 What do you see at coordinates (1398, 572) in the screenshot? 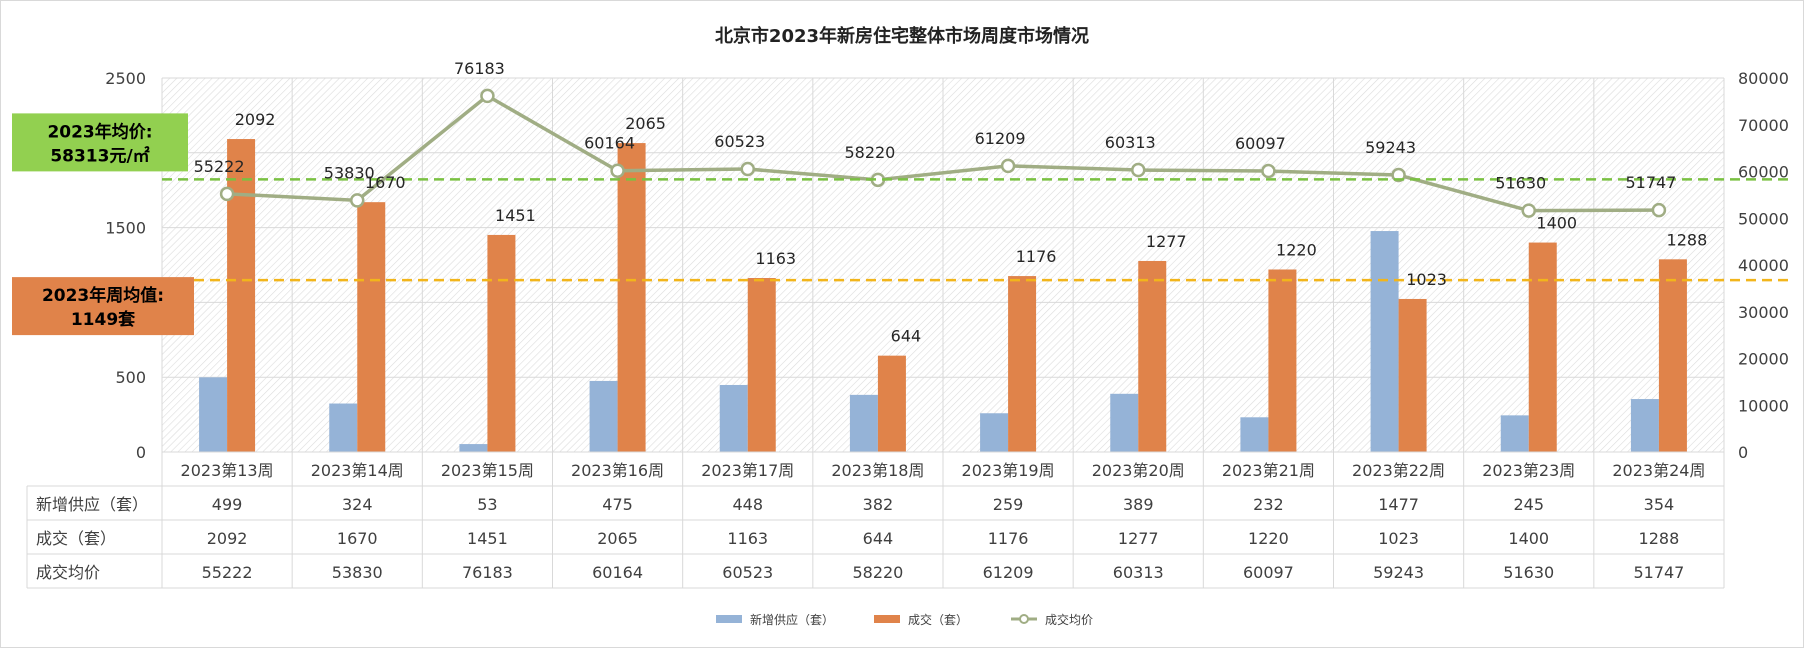
I see `table-cell: 59243` at bounding box center [1398, 572].